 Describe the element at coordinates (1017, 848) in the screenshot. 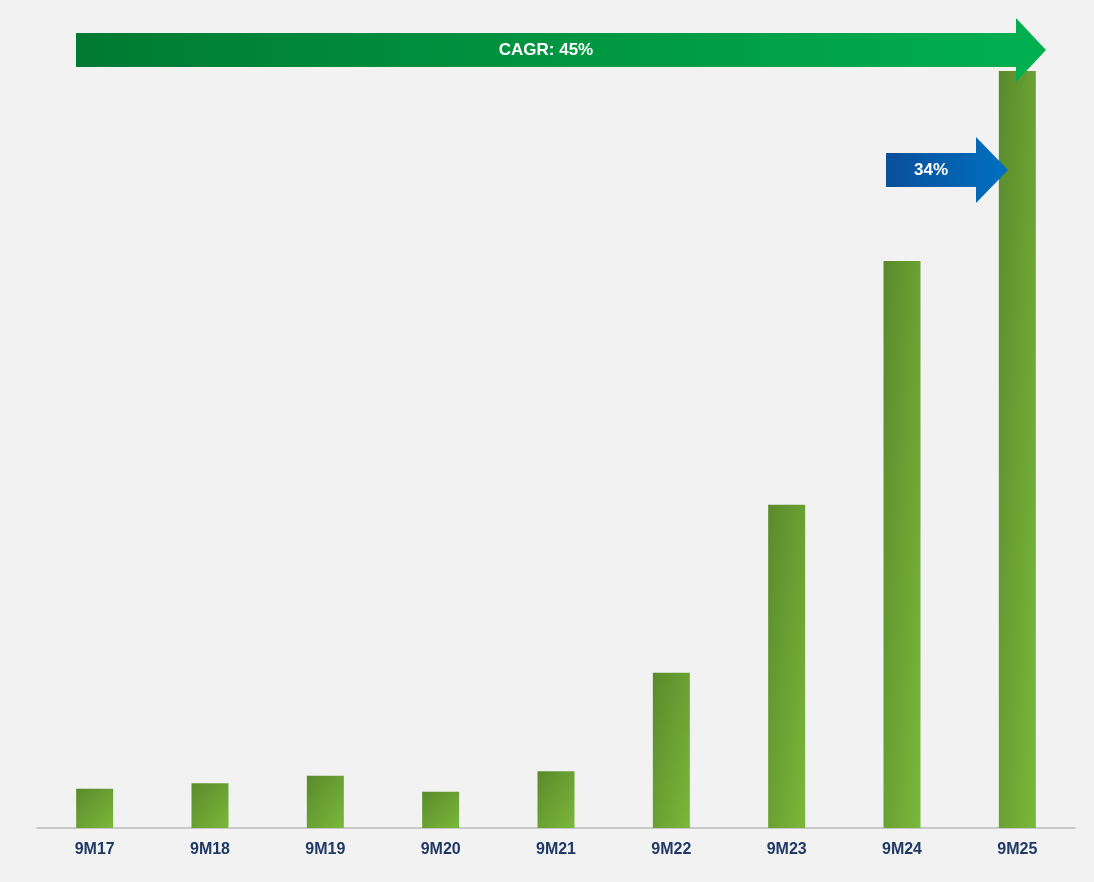

I see `x-tick-label: 9M25` at that location.